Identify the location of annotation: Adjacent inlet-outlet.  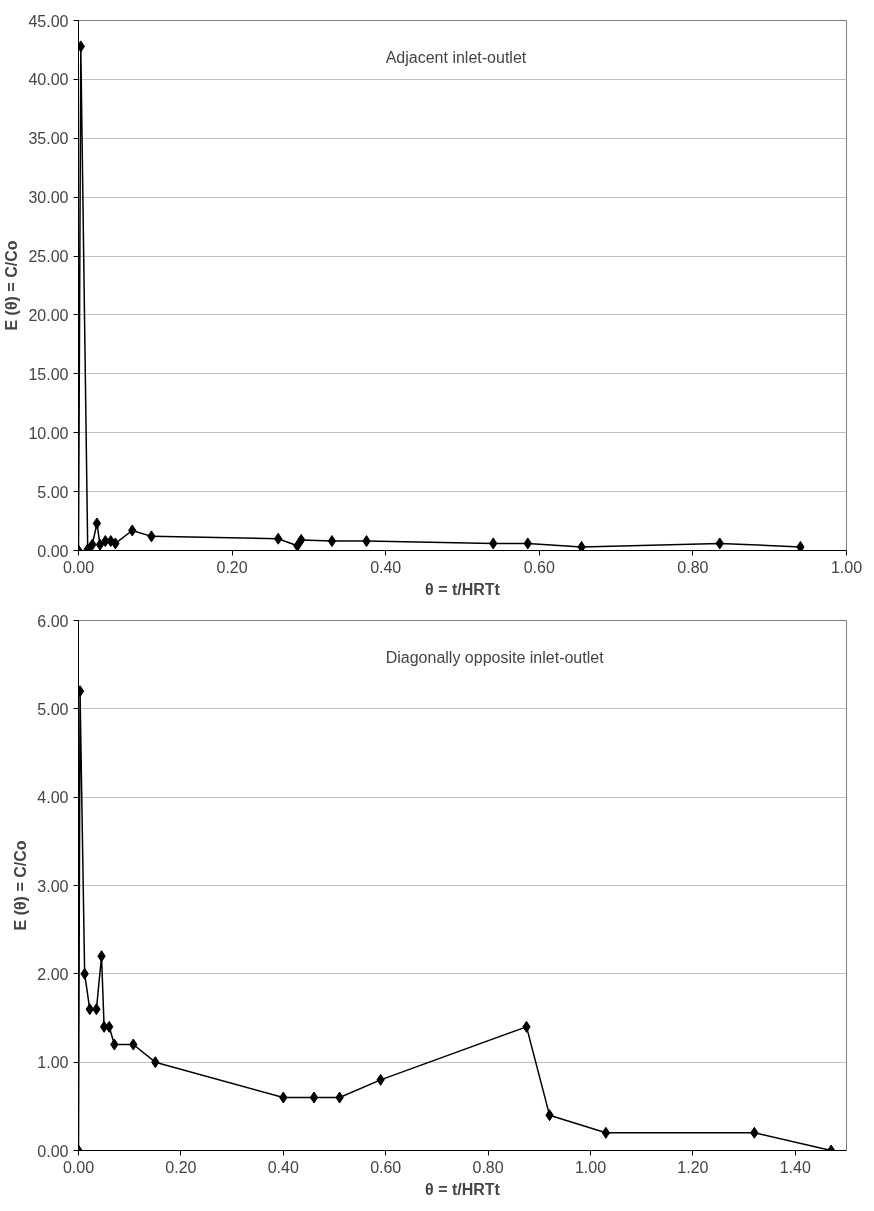
(456, 58).